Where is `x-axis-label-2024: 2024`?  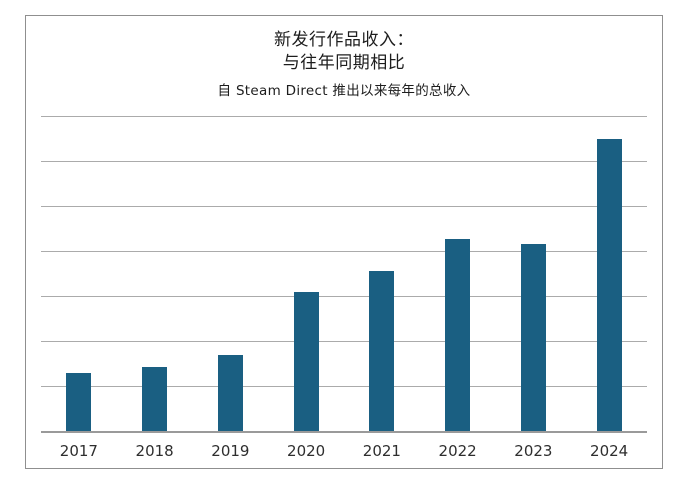 x-axis-label-2024: 2024 is located at coordinates (609, 451).